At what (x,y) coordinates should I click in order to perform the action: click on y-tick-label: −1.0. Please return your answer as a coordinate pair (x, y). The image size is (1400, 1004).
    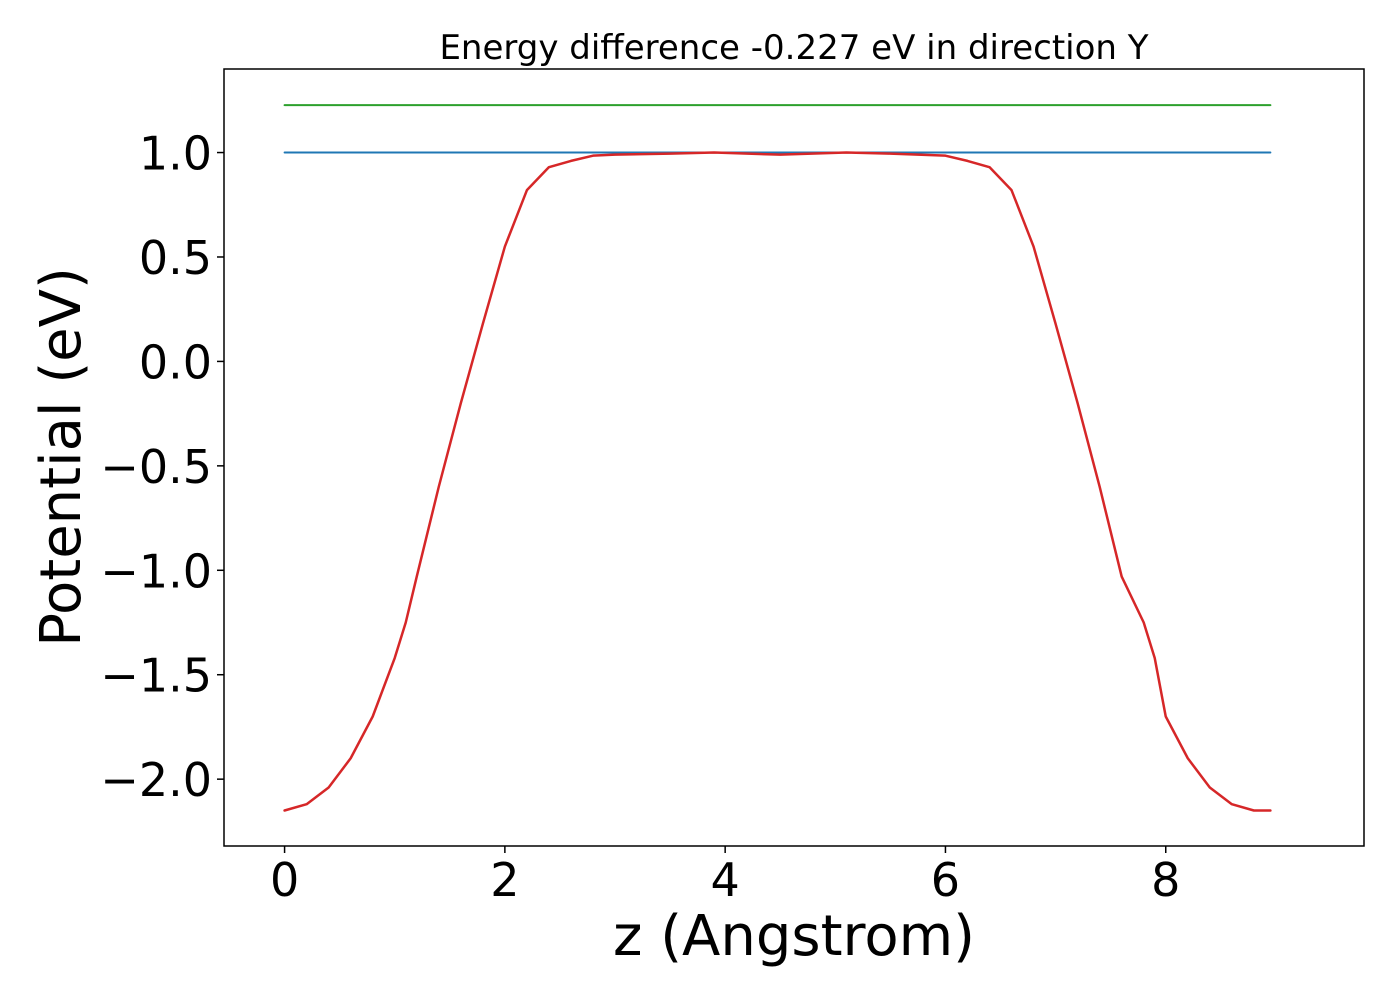
    Looking at the image, I should click on (156, 571).